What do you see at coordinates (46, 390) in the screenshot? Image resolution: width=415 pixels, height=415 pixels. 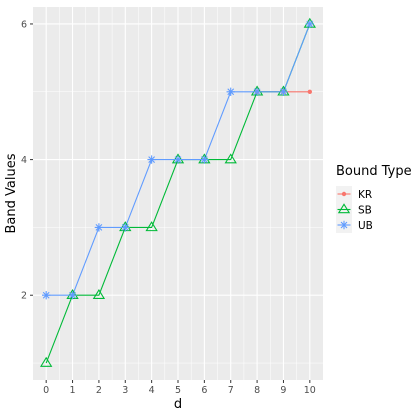 I see `x-tick-label: 0` at bounding box center [46, 390].